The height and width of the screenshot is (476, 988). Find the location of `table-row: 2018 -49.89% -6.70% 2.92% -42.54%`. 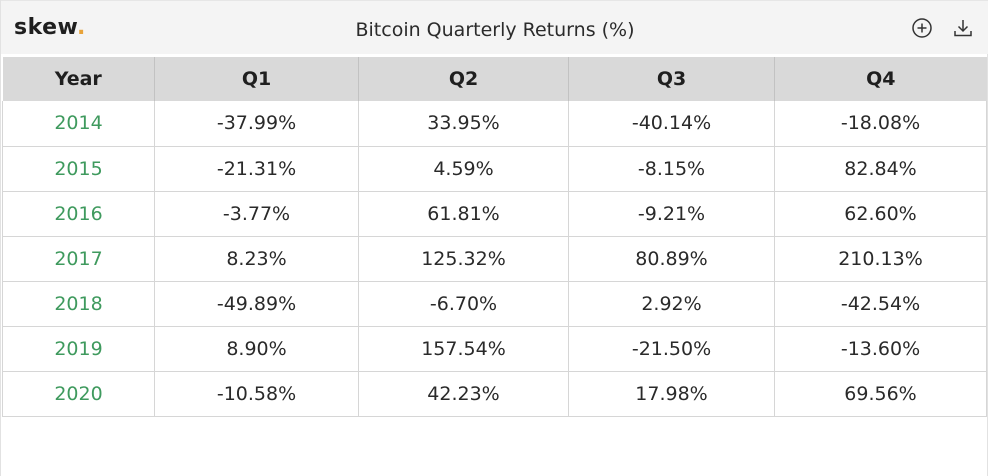

table-row: 2018 -49.89% -6.70% 2.92% -42.54% is located at coordinates (494, 303).